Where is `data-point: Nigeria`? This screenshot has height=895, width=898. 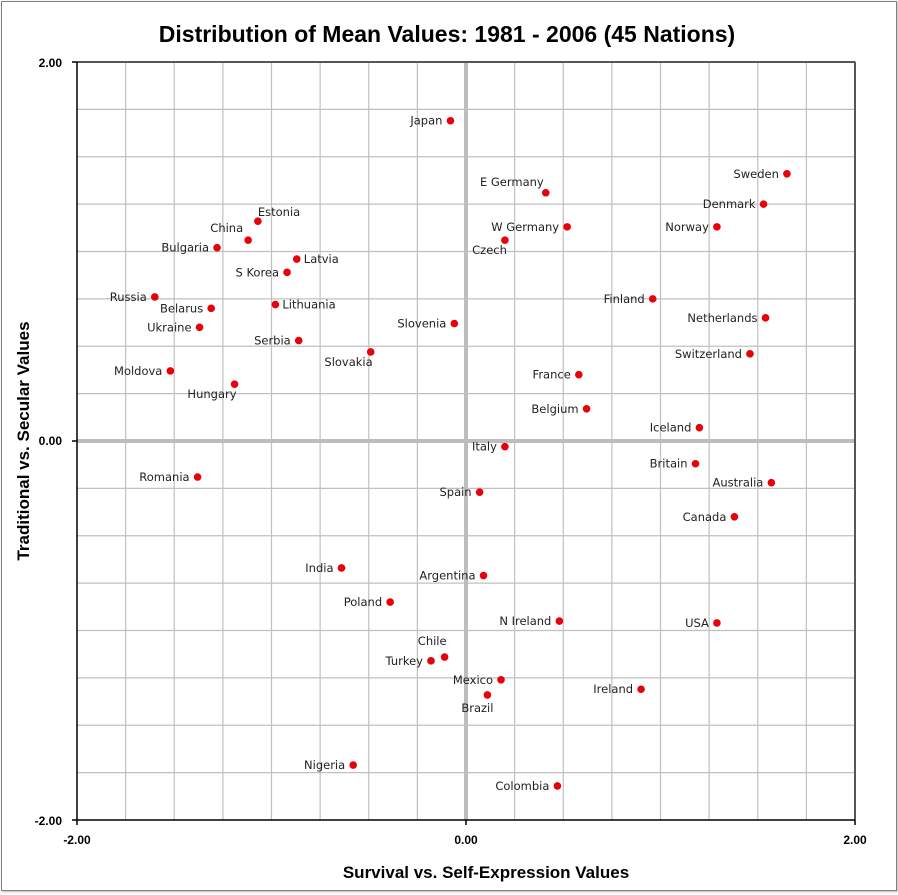
data-point: Nigeria is located at coordinates (330, 765).